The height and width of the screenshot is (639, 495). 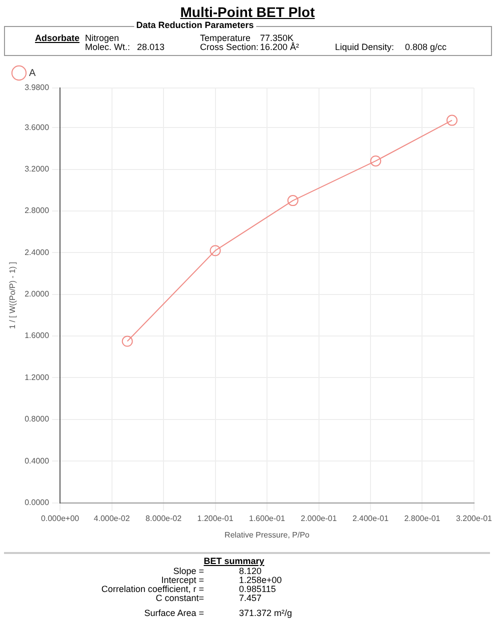 What do you see at coordinates (102, 38) in the screenshot?
I see `text: Nitrogen` at bounding box center [102, 38].